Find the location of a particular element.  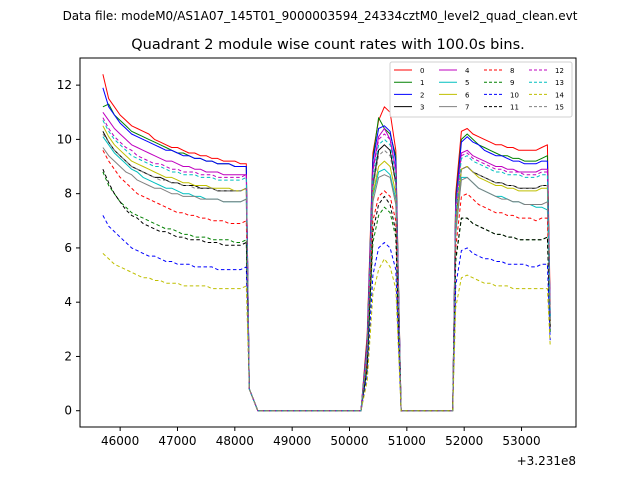

legend-label-12: 12 is located at coordinates (559, 71).